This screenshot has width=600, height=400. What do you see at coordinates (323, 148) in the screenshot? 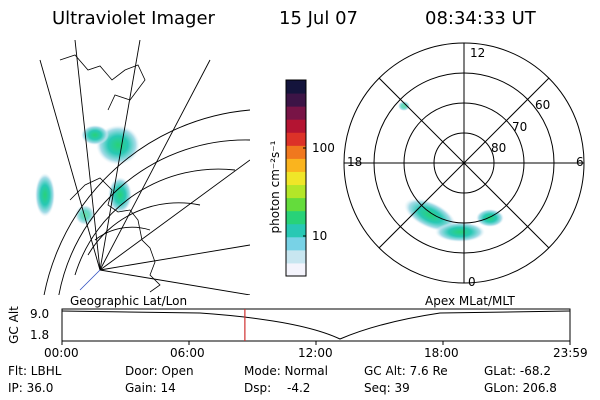
I see `colorbar-tick-100: 100` at bounding box center [323, 148].